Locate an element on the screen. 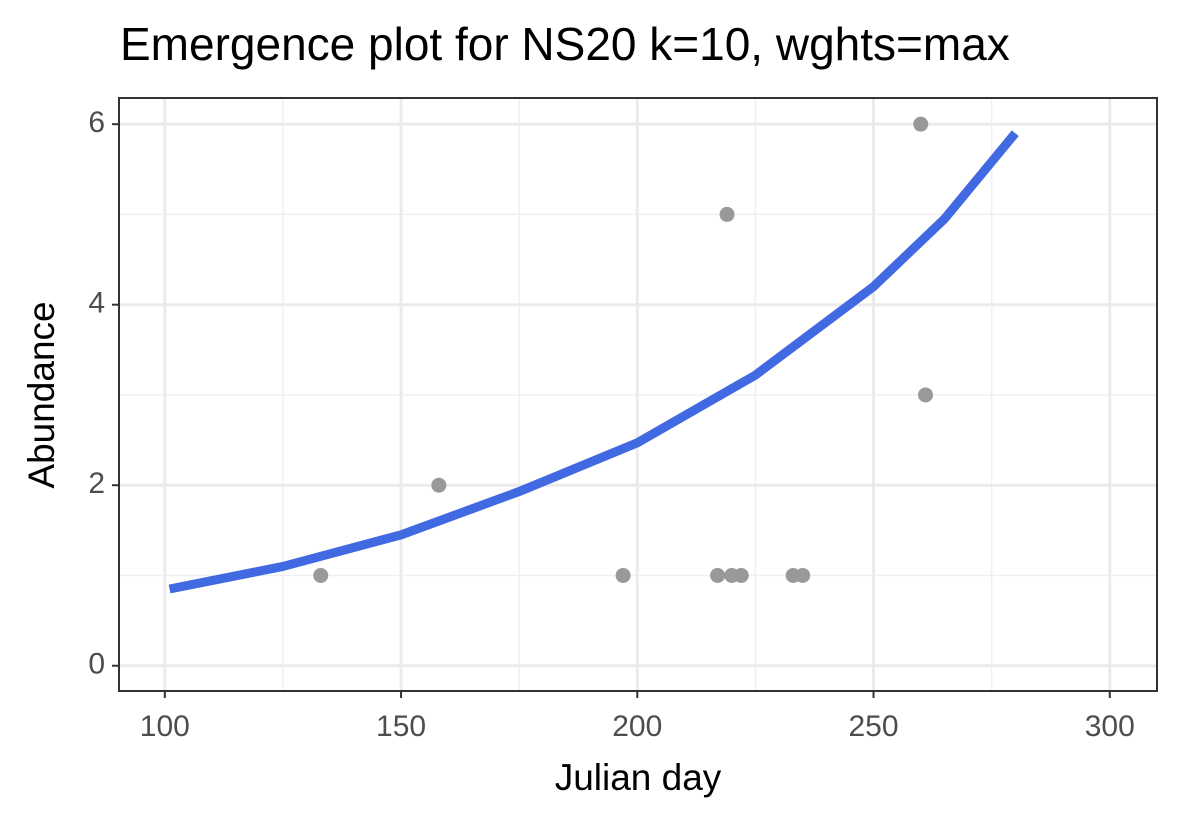 This screenshot has width=1181, height=826. y-tick-label: 6 is located at coordinates (96, 122).